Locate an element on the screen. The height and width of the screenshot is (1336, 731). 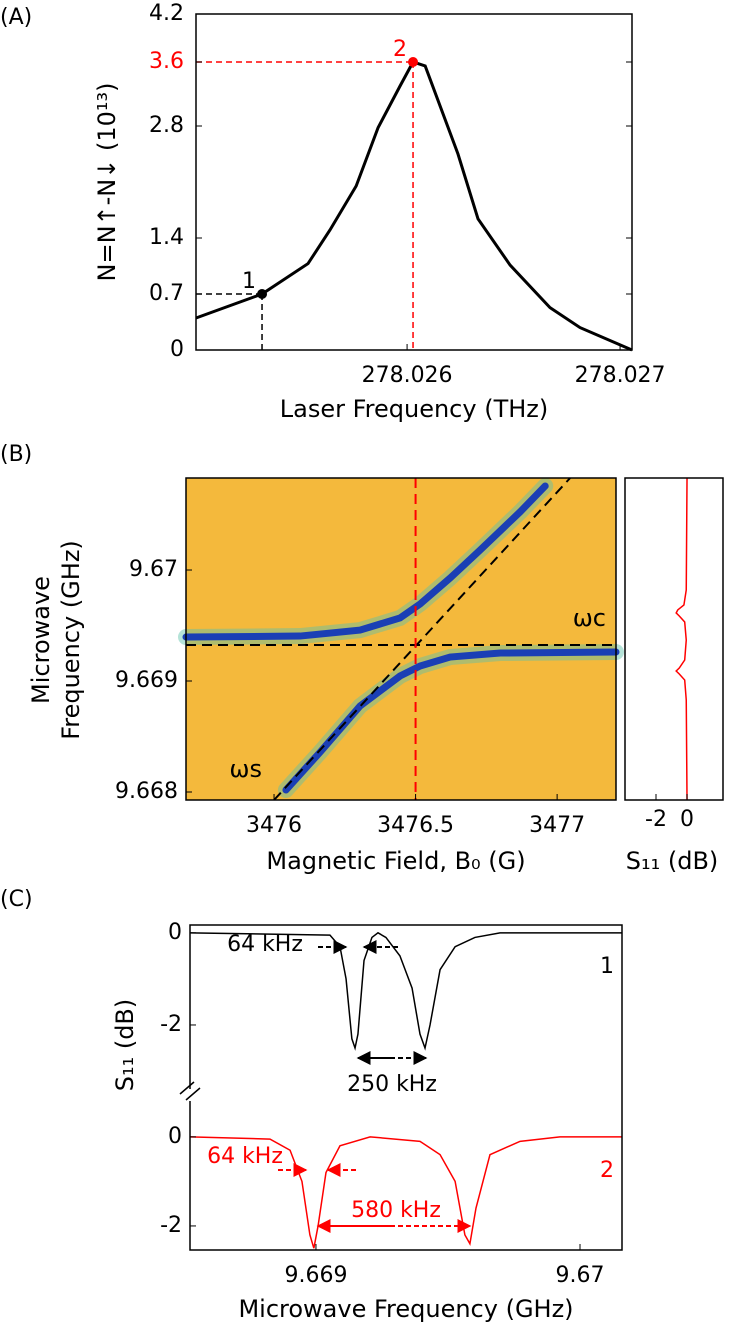
y-tick-label: 9.67 is located at coordinates (153, 569).